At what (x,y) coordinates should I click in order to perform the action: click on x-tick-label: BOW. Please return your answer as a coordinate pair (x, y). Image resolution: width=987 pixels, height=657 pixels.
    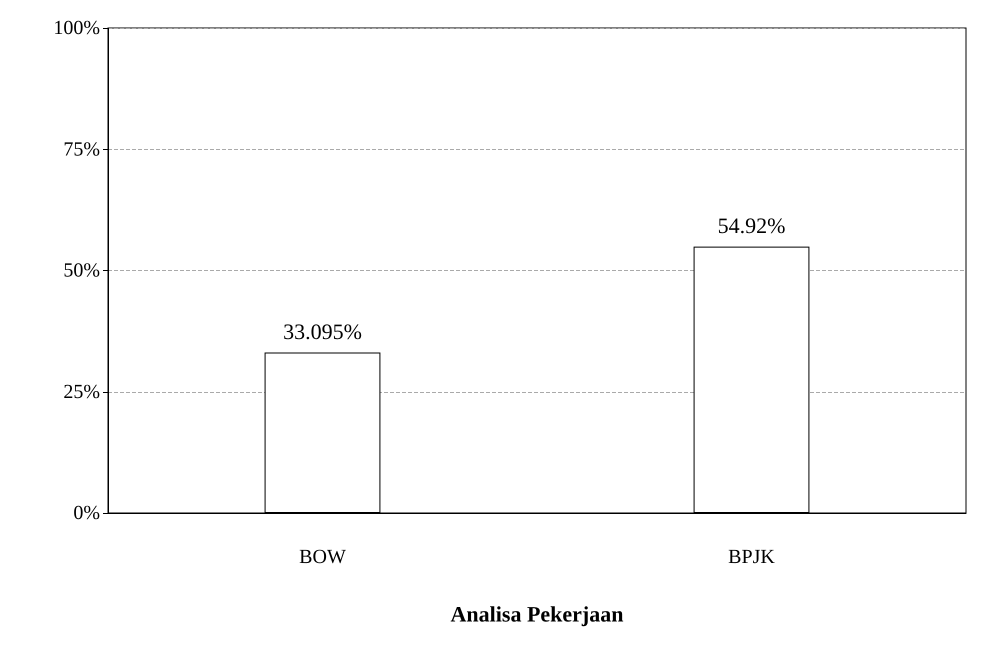
    Looking at the image, I should click on (322, 557).